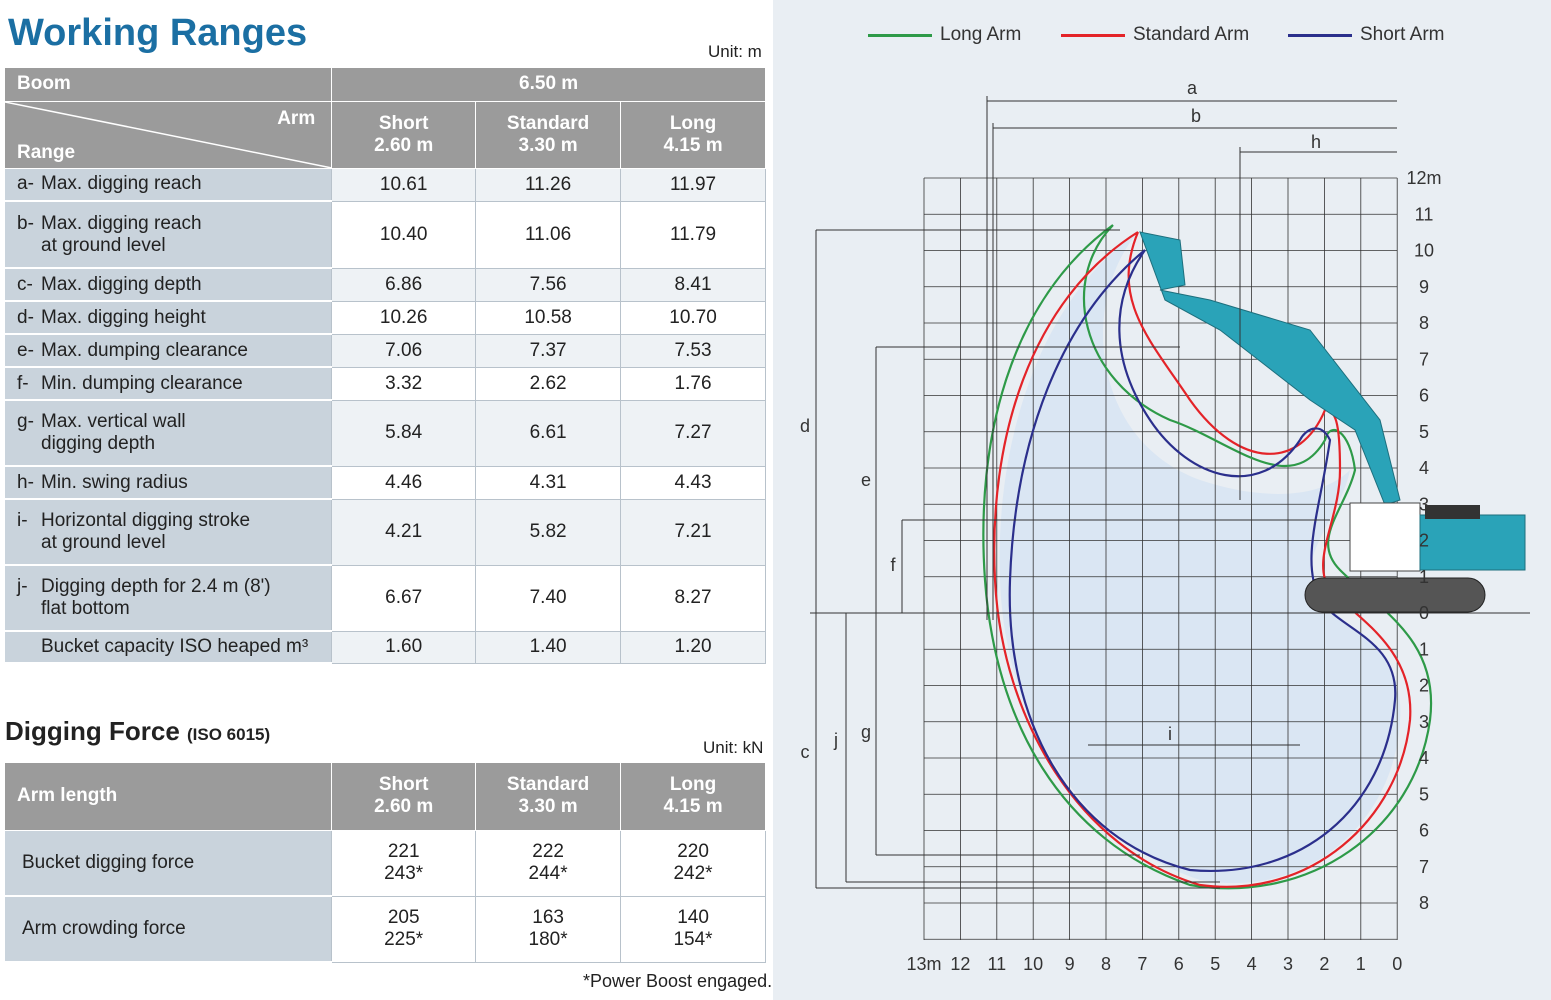  I want to click on x-axis-label: 4, so click(1252, 964).